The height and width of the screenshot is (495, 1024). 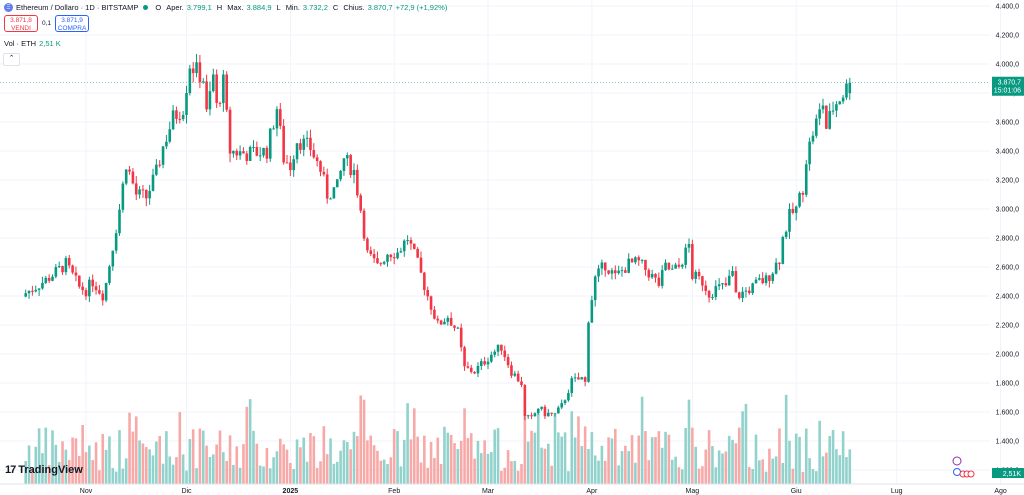 I want to click on price-tick-label: 4.000,0, so click(x=1007, y=65).